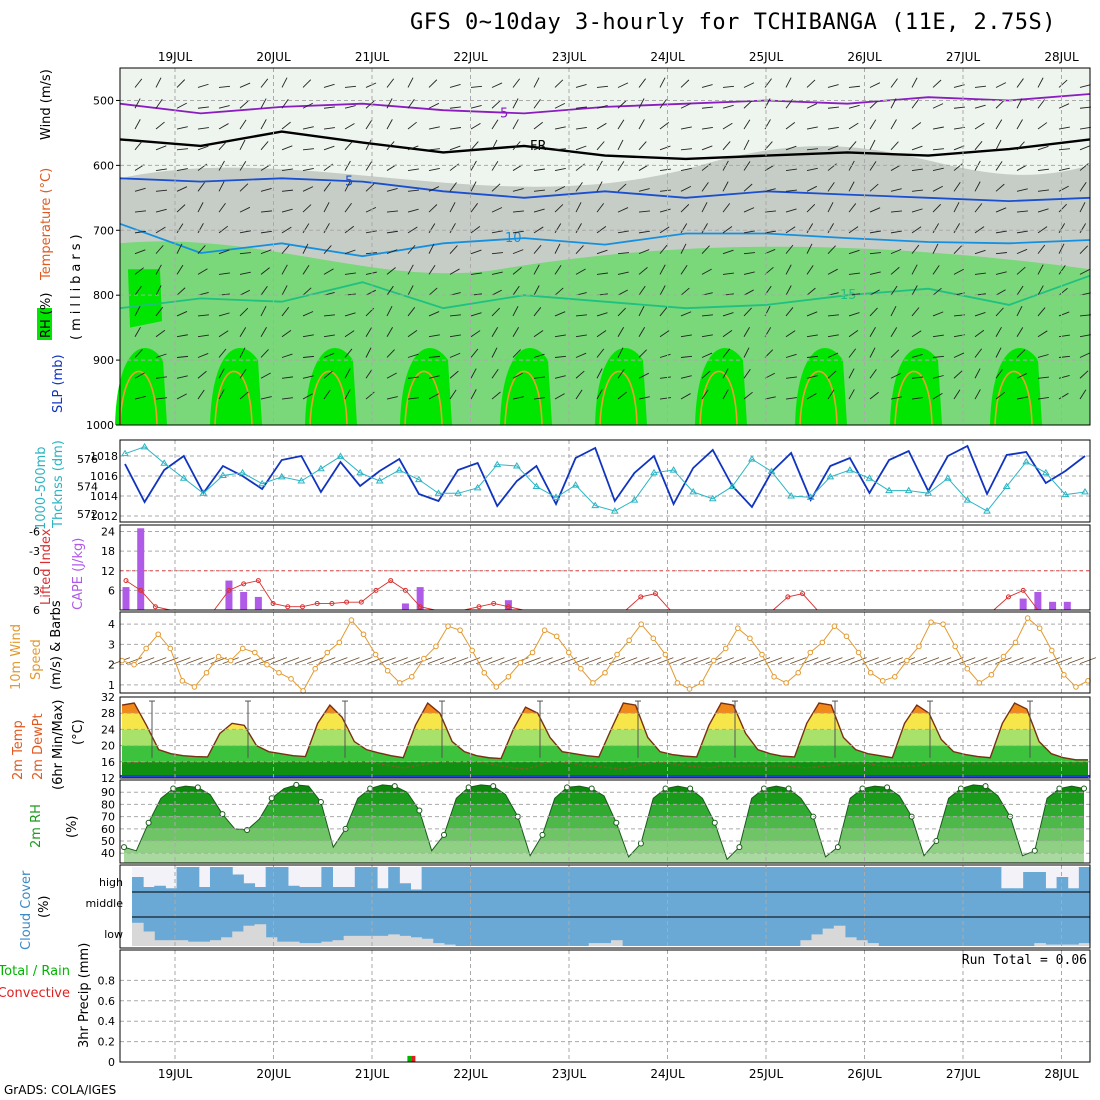  I want to click on isotherm-label: 10, so click(513, 238).